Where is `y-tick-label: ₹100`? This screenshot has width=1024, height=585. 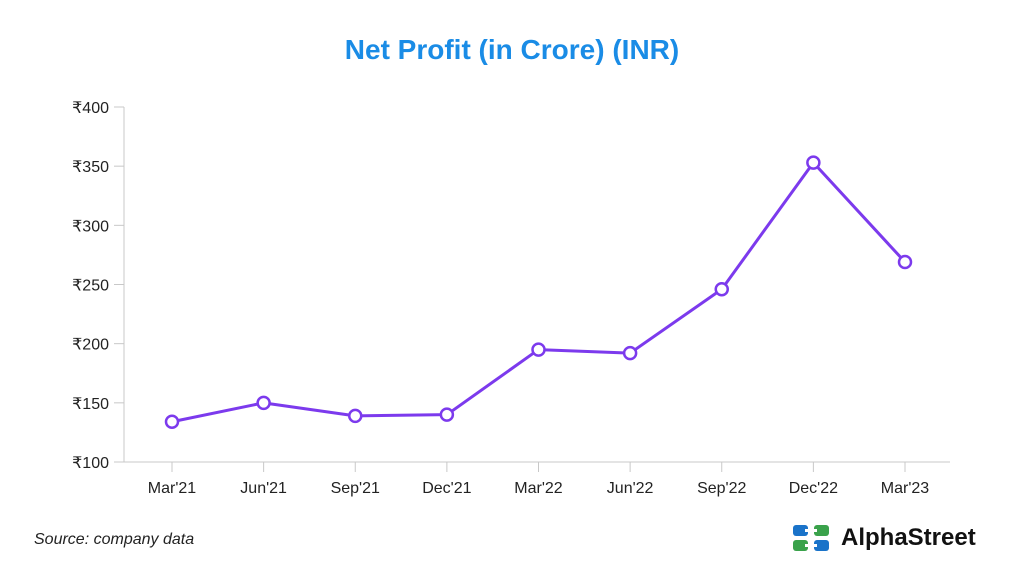 y-tick-label: ₹100 is located at coordinates (90, 463).